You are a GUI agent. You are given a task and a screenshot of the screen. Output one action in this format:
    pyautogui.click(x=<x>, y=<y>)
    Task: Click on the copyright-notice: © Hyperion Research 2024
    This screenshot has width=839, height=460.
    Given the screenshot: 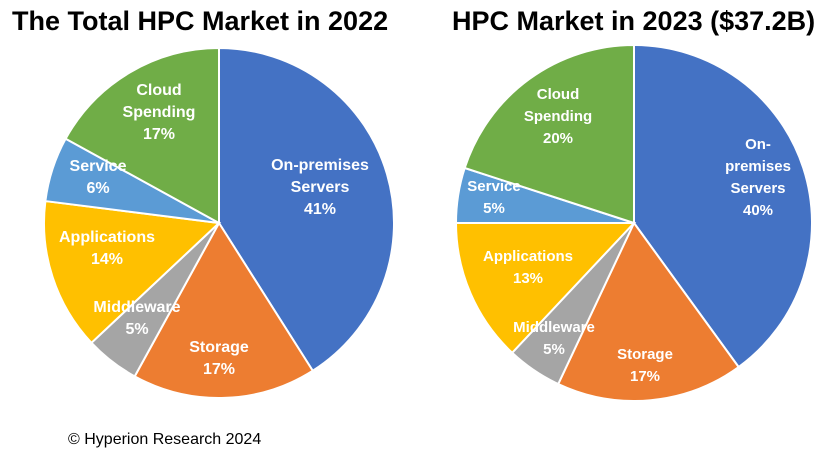 What is the action you would take?
    pyautogui.click(x=165, y=439)
    